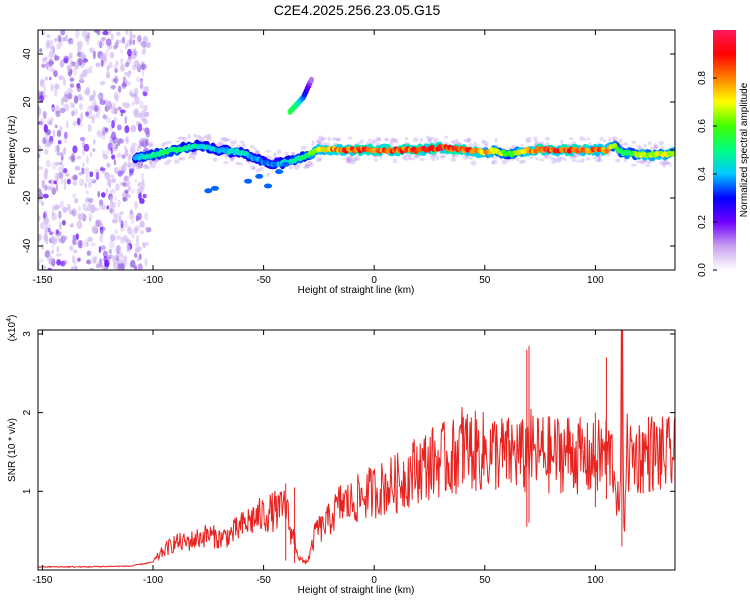  What do you see at coordinates (673, 153) in the screenshot?
I see `trace-cell` at bounding box center [673, 153].